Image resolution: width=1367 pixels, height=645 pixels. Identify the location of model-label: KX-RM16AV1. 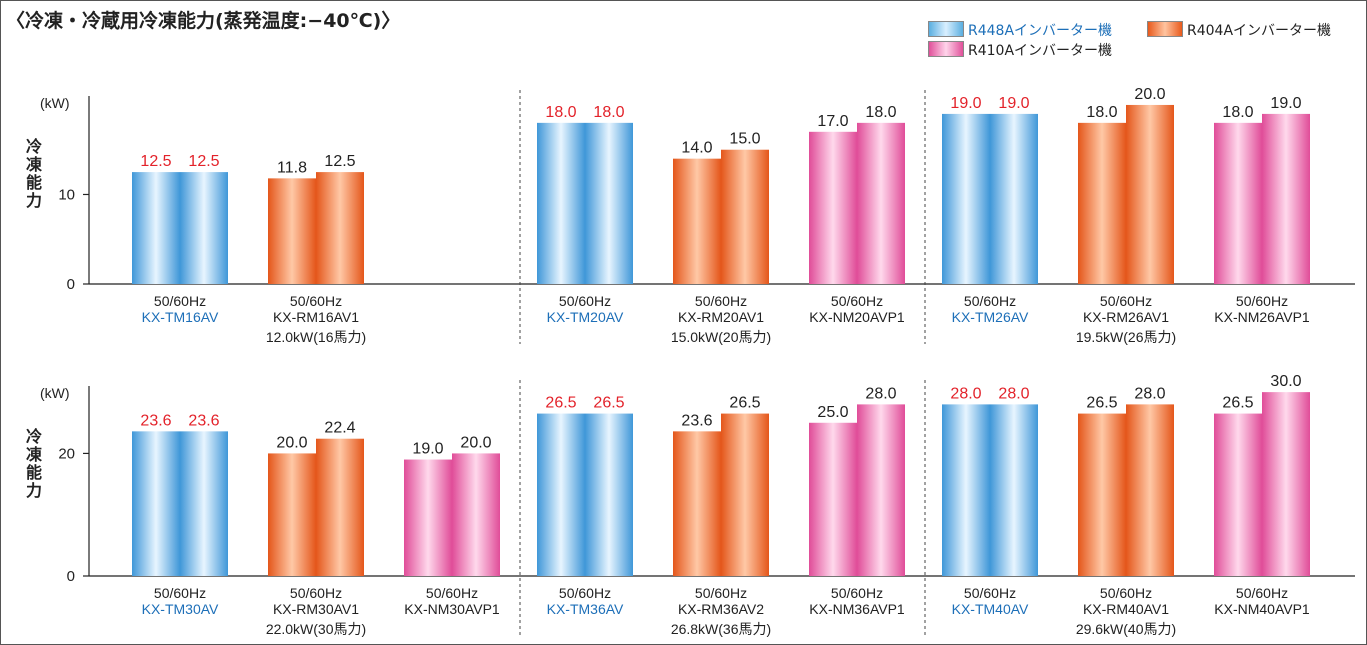
(316, 317).